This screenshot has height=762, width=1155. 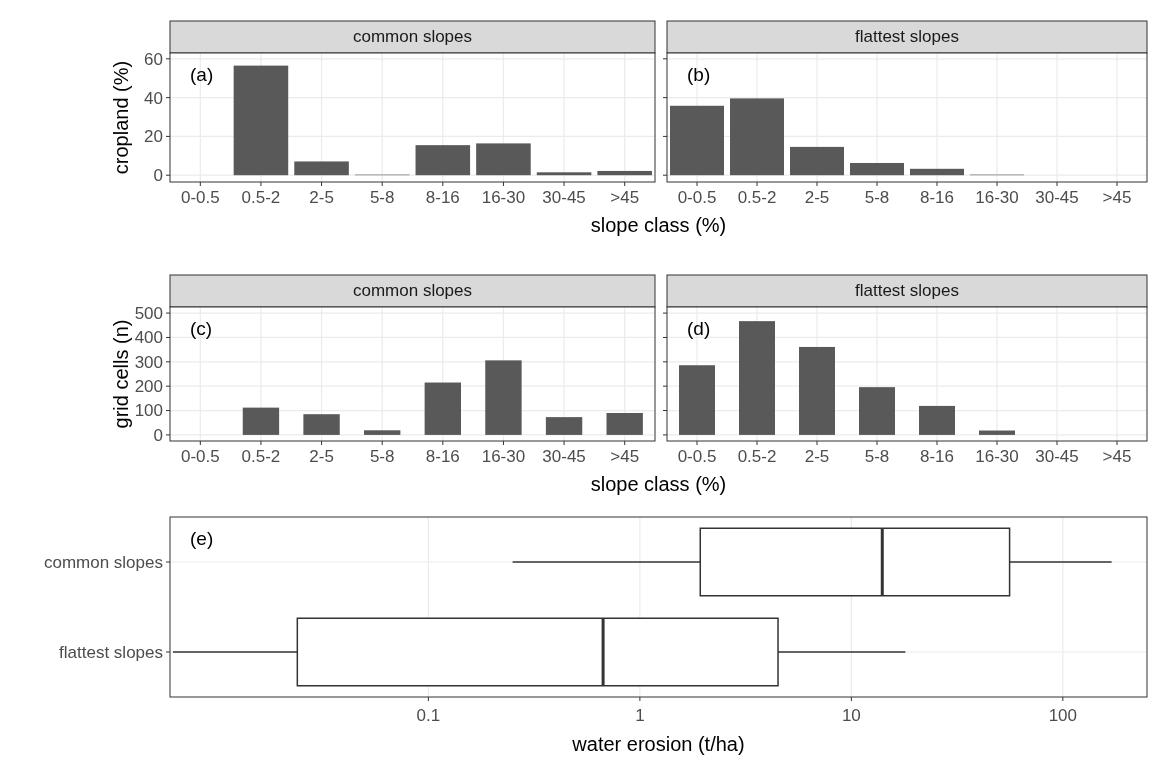 What do you see at coordinates (1063, 715) in the screenshot?
I see `x-tick-label: 100` at bounding box center [1063, 715].